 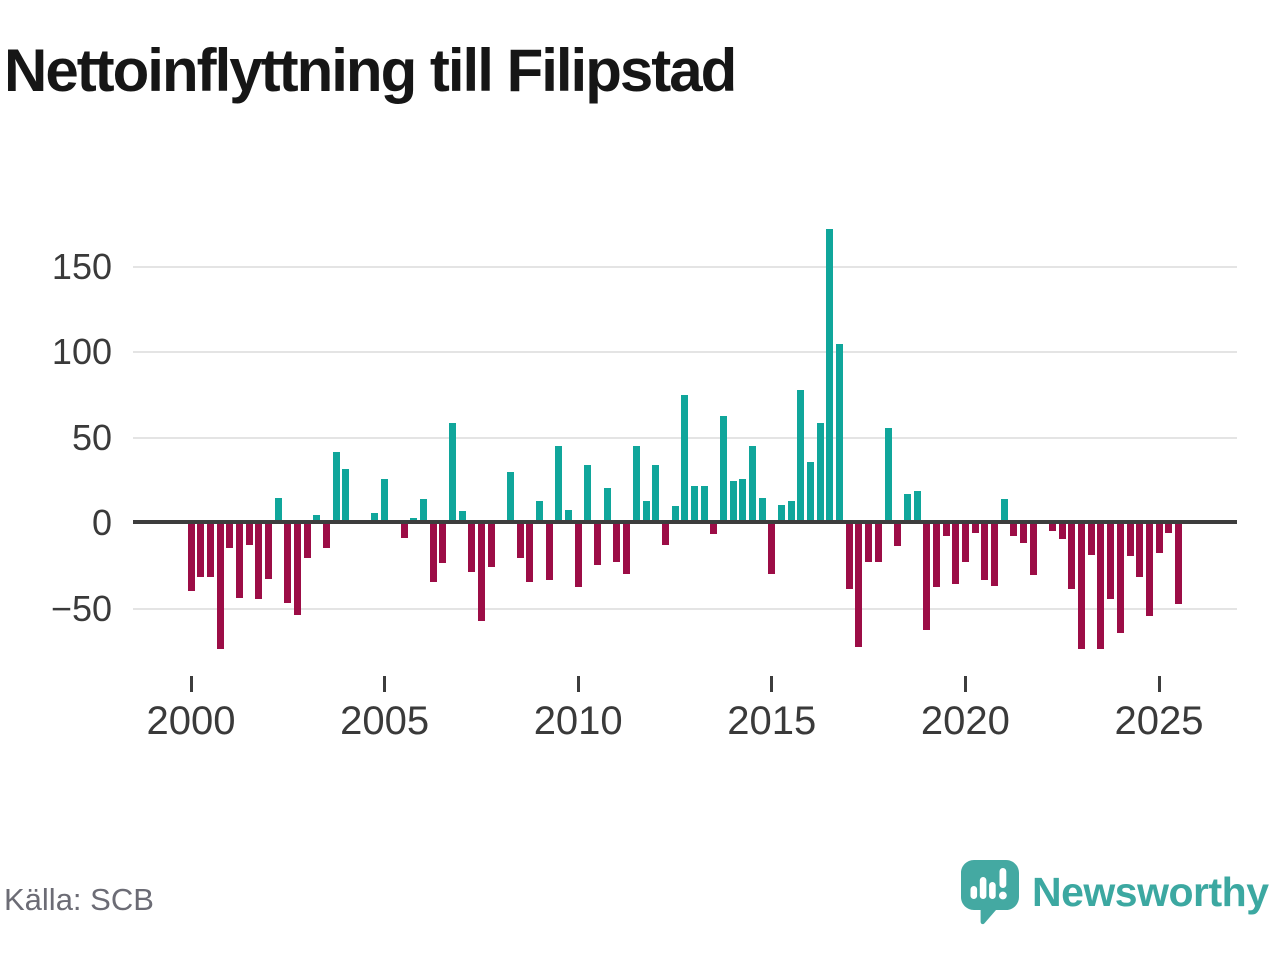 What do you see at coordinates (385, 684) in the screenshot?
I see `x-axis-tick-2005` at bounding box center [385, 684].